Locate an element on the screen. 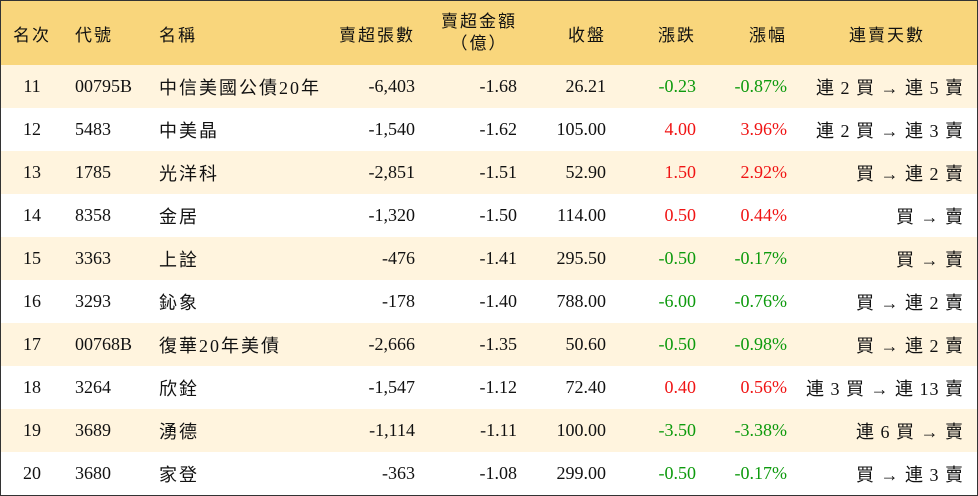 This screenshot has height=496, width=978. header-code: 代號 is located at coordinates (94, 35).